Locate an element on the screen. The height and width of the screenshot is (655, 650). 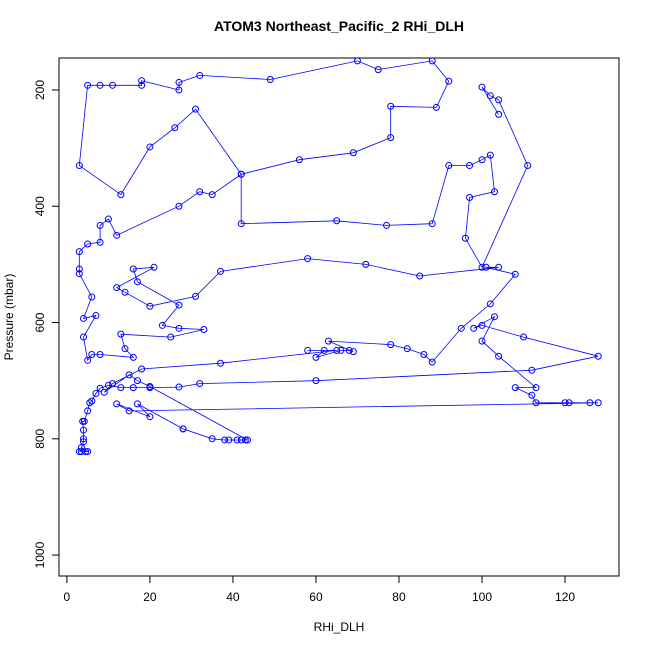
x-tick-label: 60 is located at coordinates (316, 597).